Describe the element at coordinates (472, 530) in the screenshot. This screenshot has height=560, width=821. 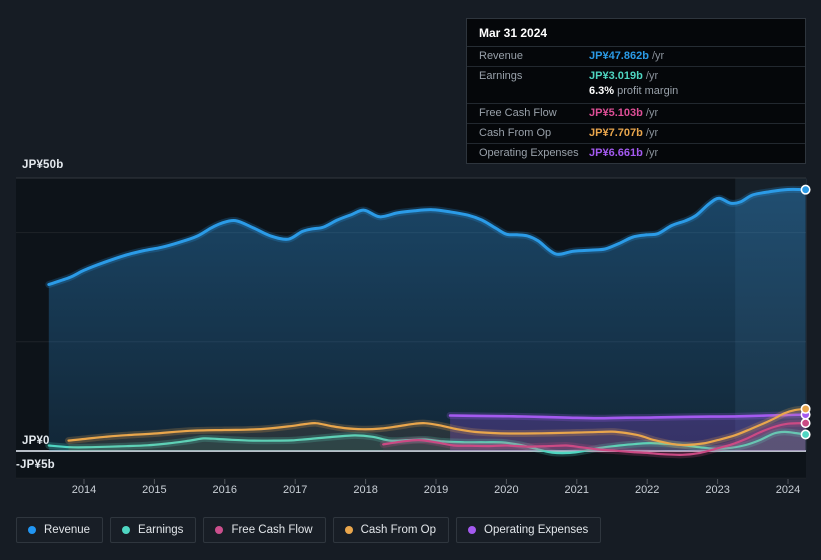
I see `operating-expenses-dot-icon` at that location.